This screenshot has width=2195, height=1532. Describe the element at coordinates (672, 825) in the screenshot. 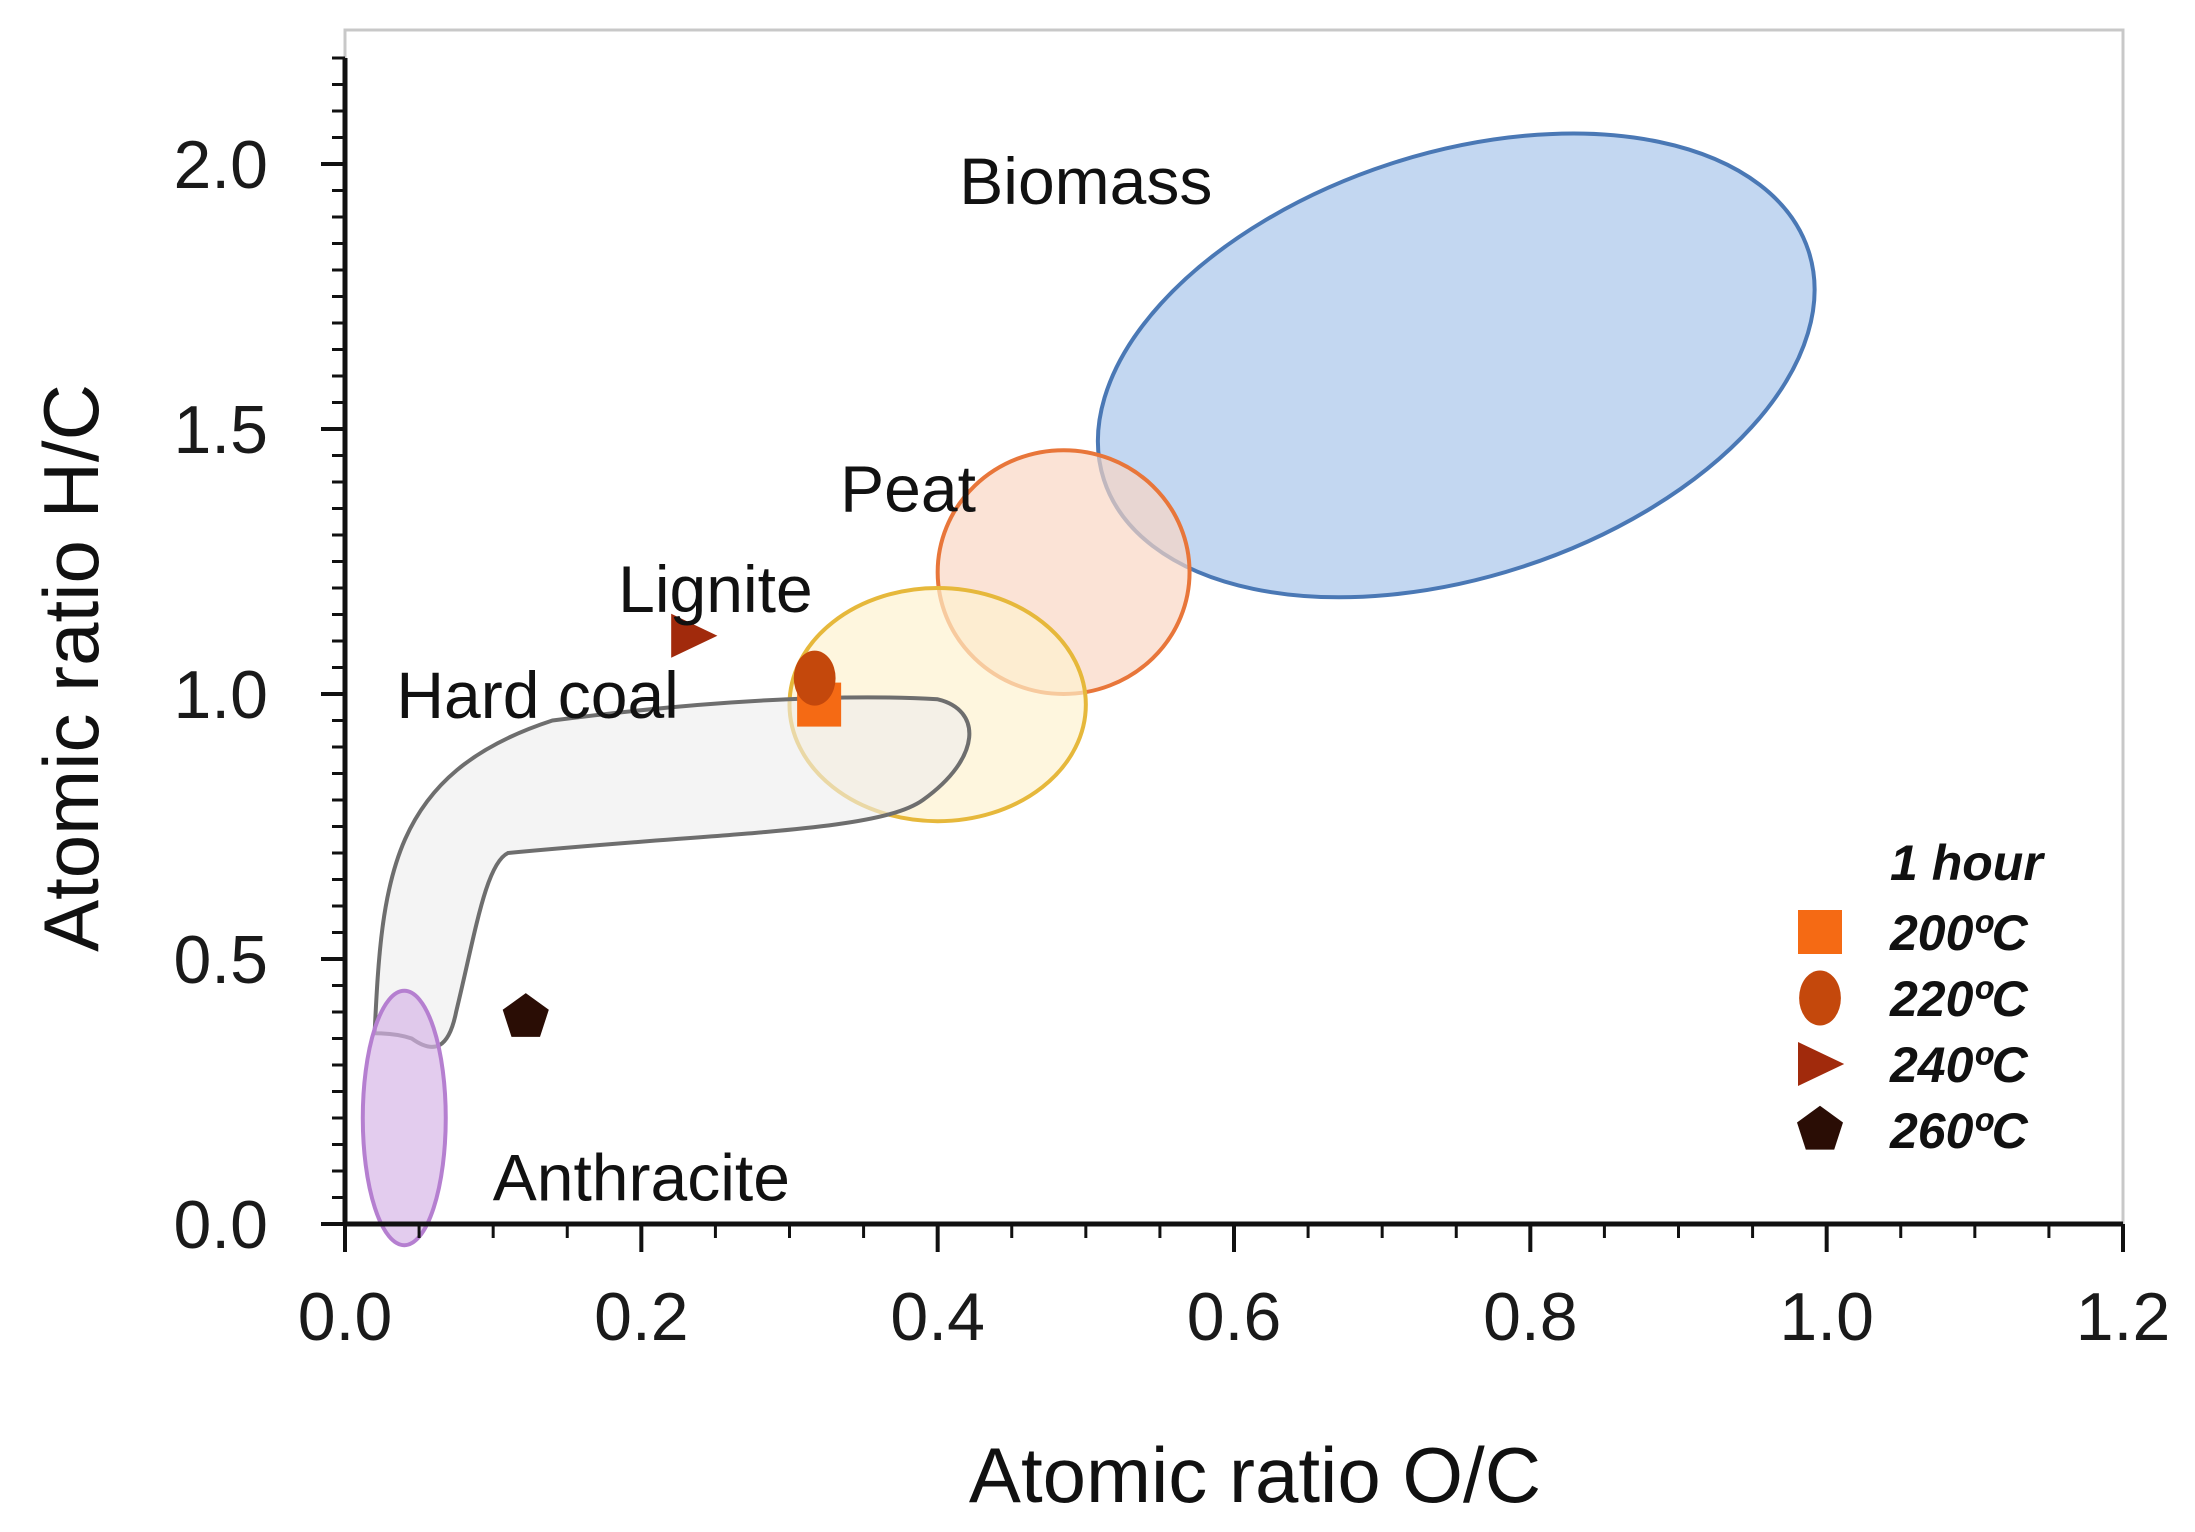

I see `marker-layer` at that location.